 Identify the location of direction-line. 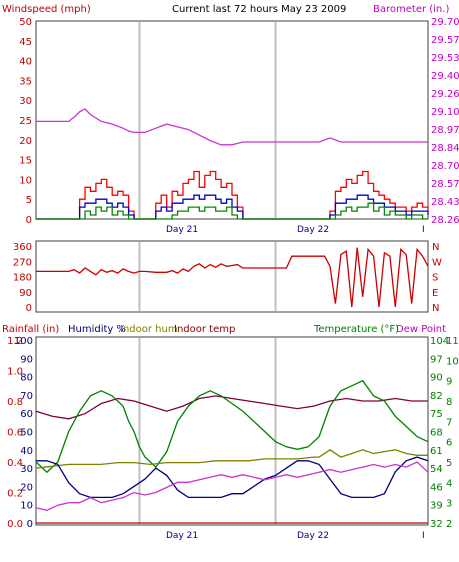
(232, 277).